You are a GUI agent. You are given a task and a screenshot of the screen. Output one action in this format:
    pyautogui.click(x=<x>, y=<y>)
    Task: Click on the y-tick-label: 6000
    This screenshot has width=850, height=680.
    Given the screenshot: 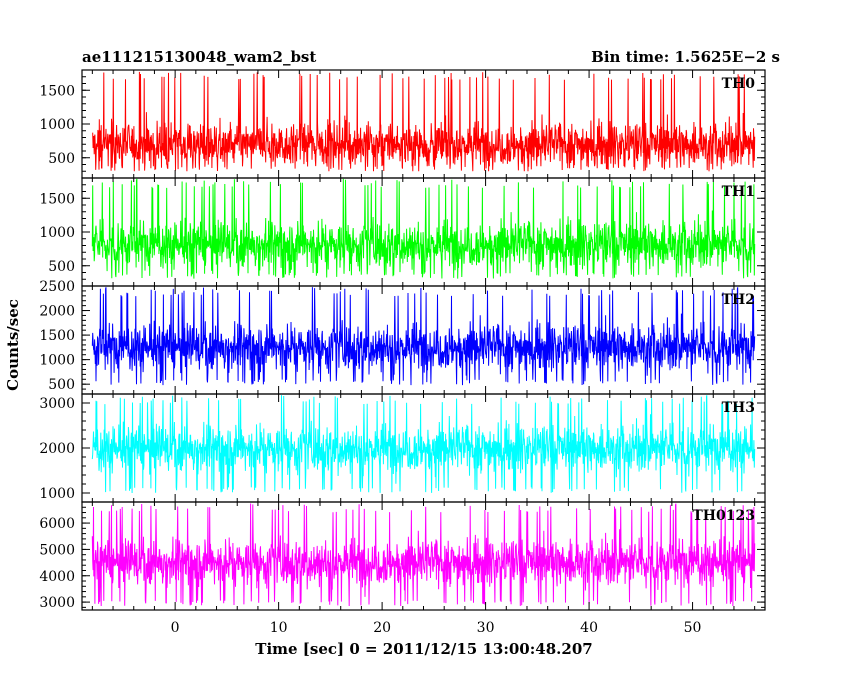 What is the action you would take?
    pyautogui.click(x=57, y=524)
    